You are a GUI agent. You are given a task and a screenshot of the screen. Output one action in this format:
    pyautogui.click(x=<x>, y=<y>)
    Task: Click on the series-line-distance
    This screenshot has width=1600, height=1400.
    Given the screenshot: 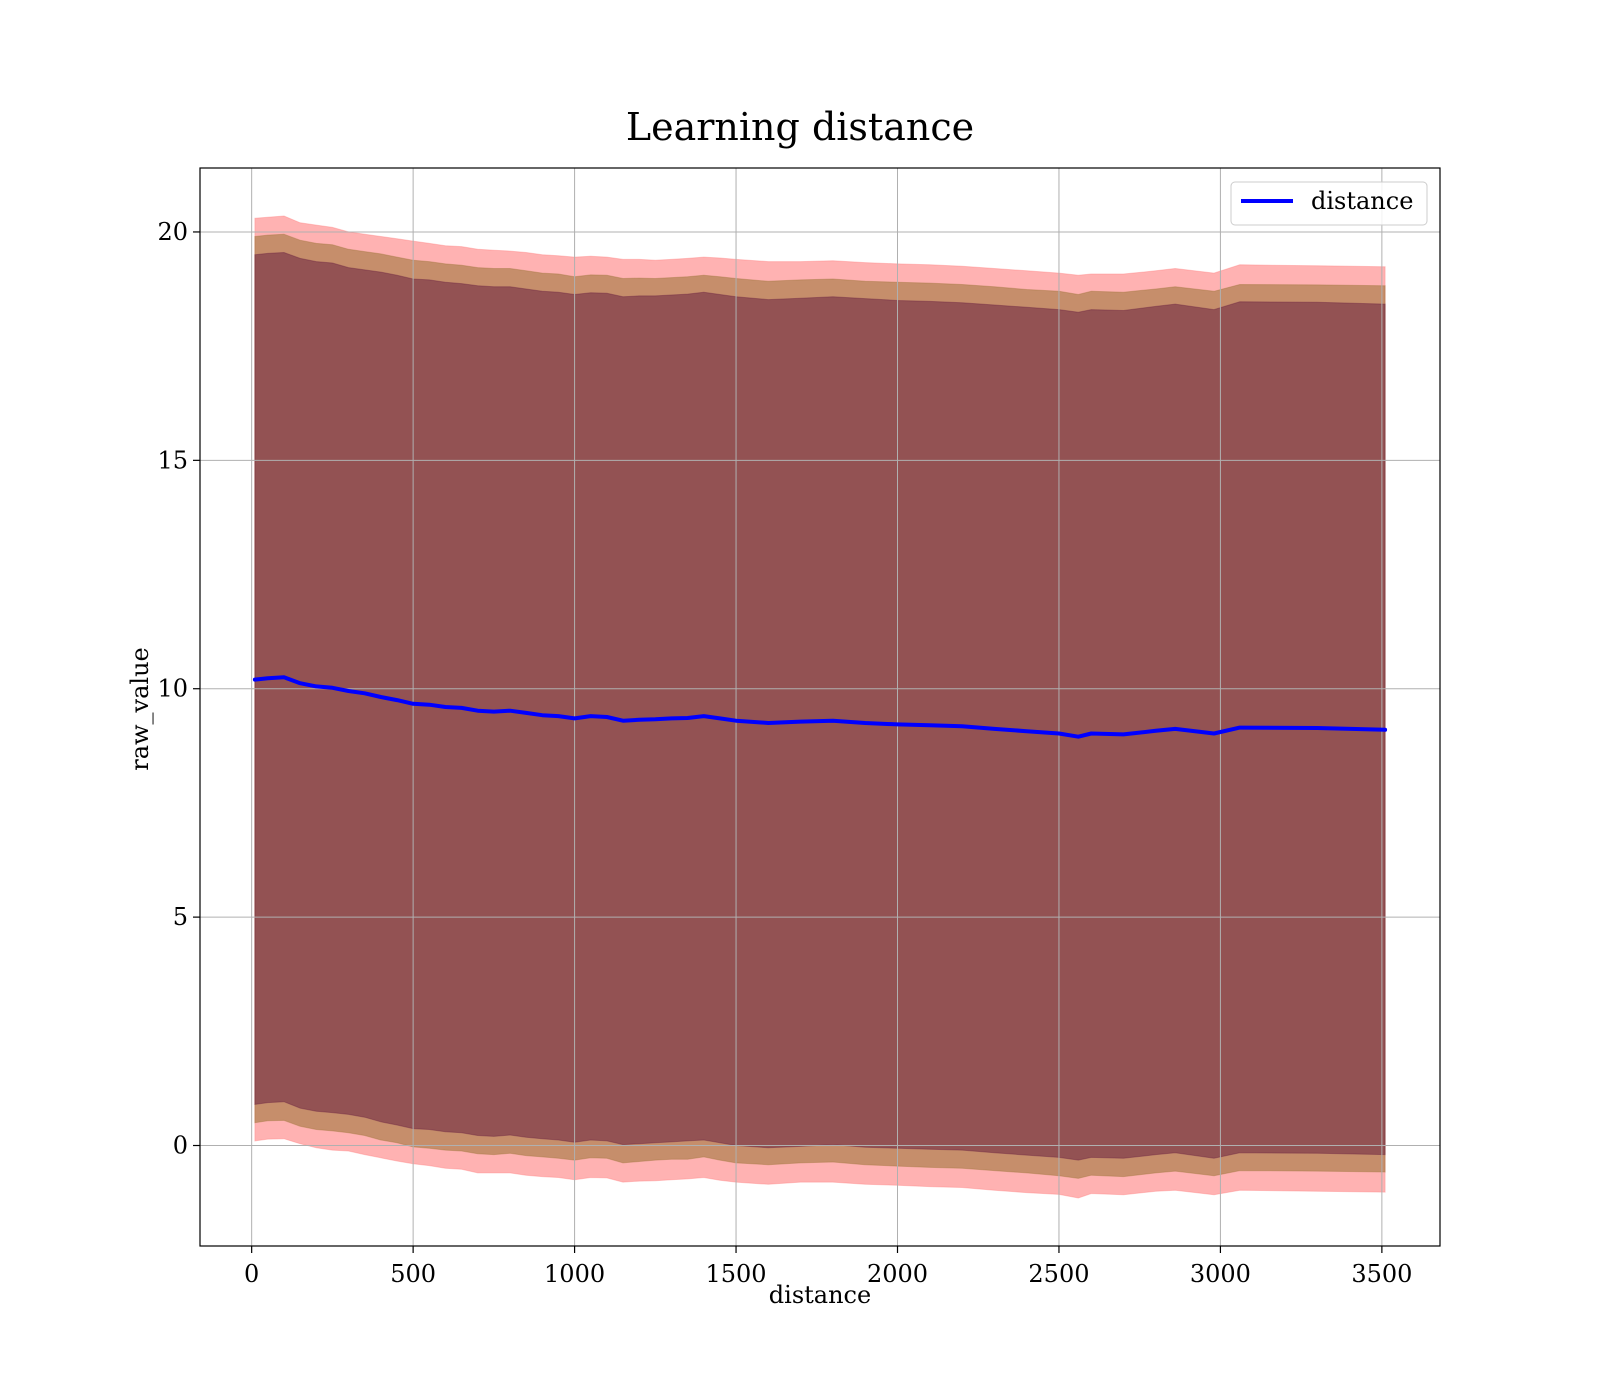 What is the action you would take?
    pyautogui.click(x=820, y=707)
    